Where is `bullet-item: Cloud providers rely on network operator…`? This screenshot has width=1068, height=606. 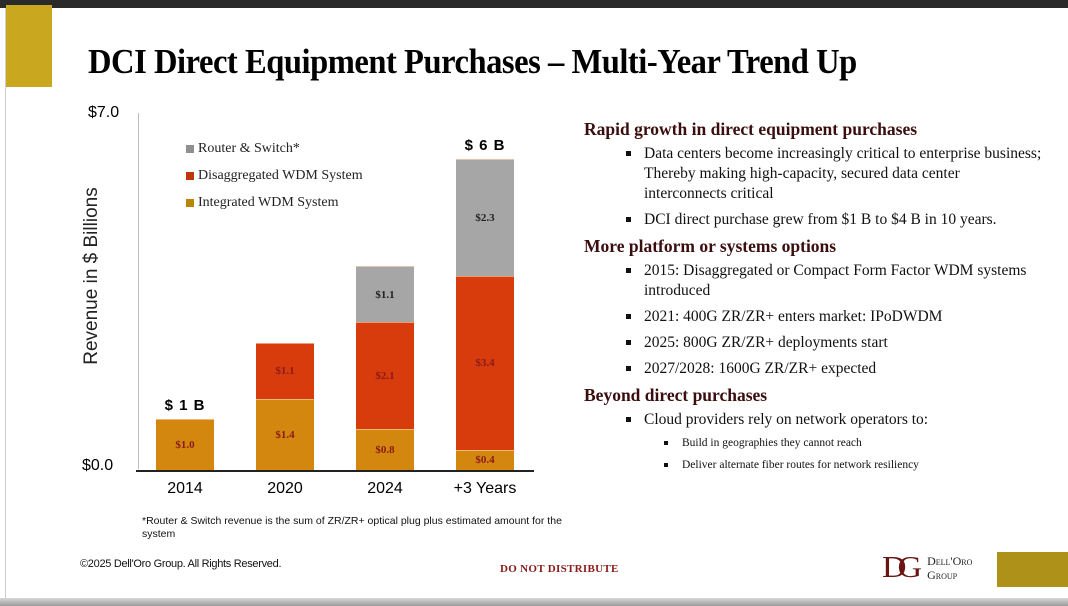
bullet-item: Cloud providers rely on network operator… is located at coordinates (814, 420).